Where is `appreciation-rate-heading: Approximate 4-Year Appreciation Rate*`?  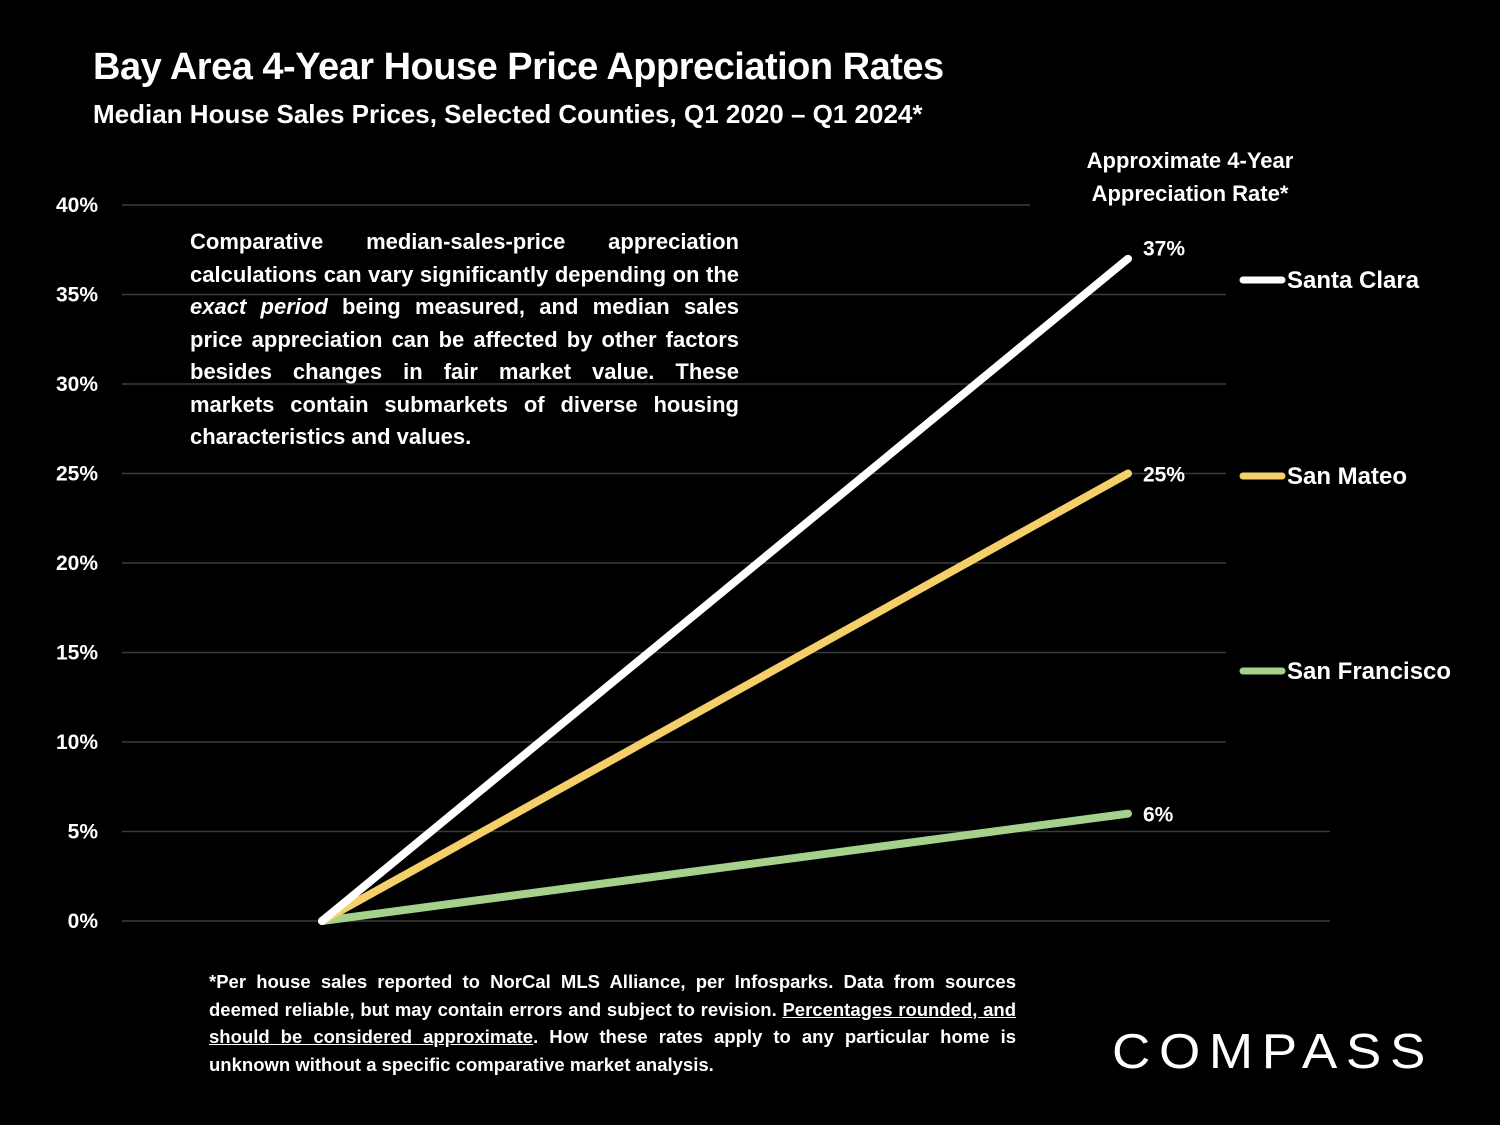 appreciation-rate-heading: Approximate 4-Year Appreciation Rate* is located at coordinates (1190, 177).